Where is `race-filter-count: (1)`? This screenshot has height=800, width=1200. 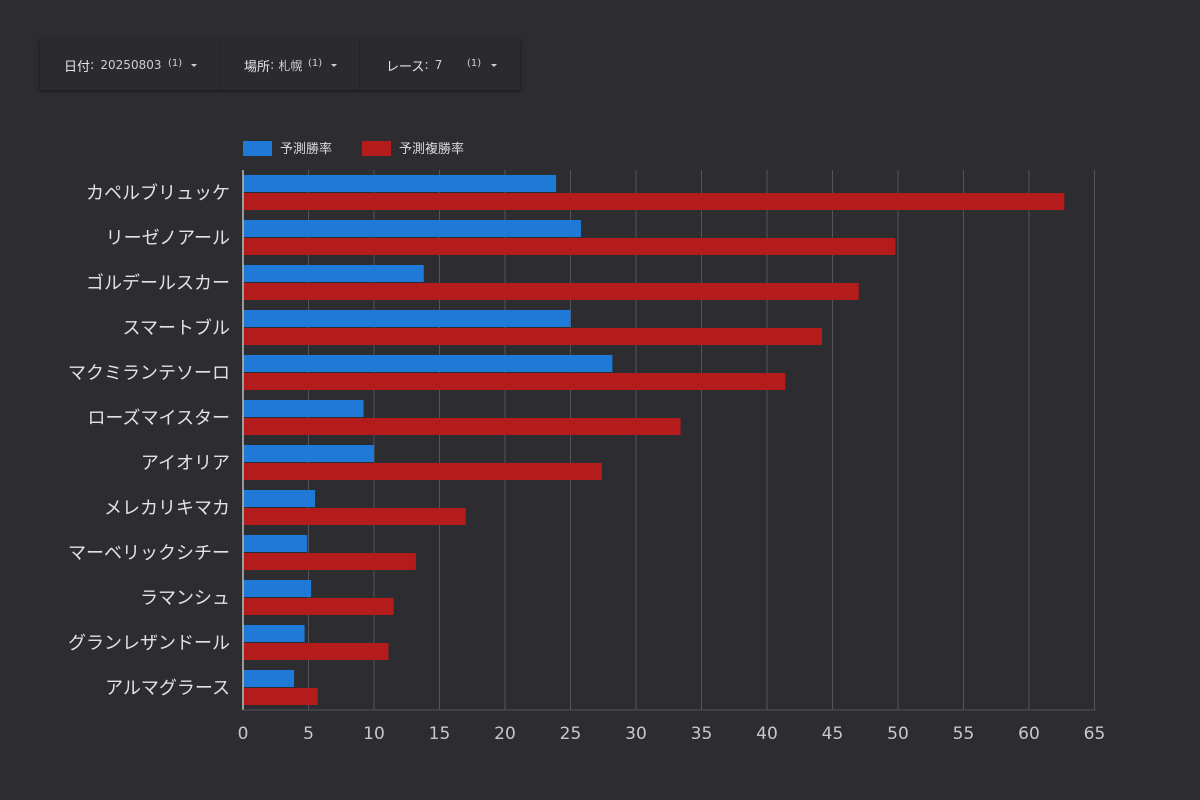
race-filter-count: (1) is located at coordinates (474, 63).